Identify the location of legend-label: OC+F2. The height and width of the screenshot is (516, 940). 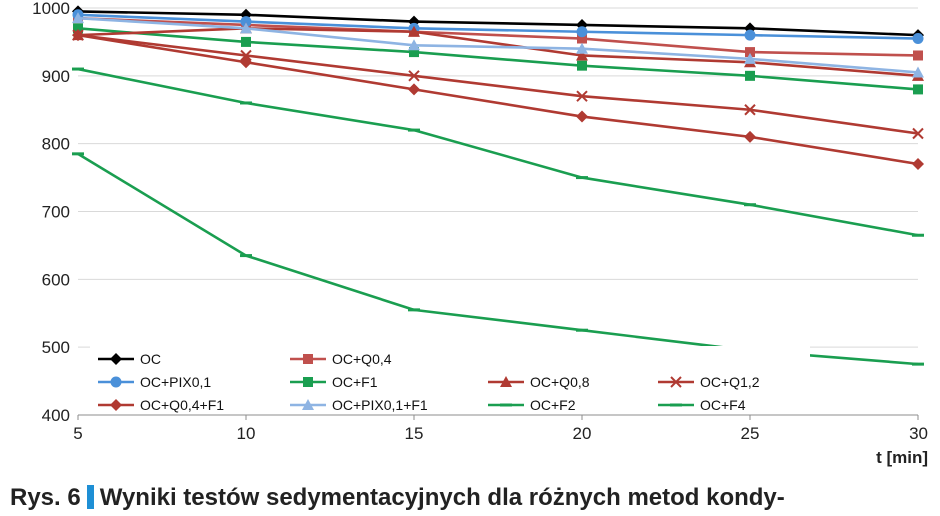
(553, 405).